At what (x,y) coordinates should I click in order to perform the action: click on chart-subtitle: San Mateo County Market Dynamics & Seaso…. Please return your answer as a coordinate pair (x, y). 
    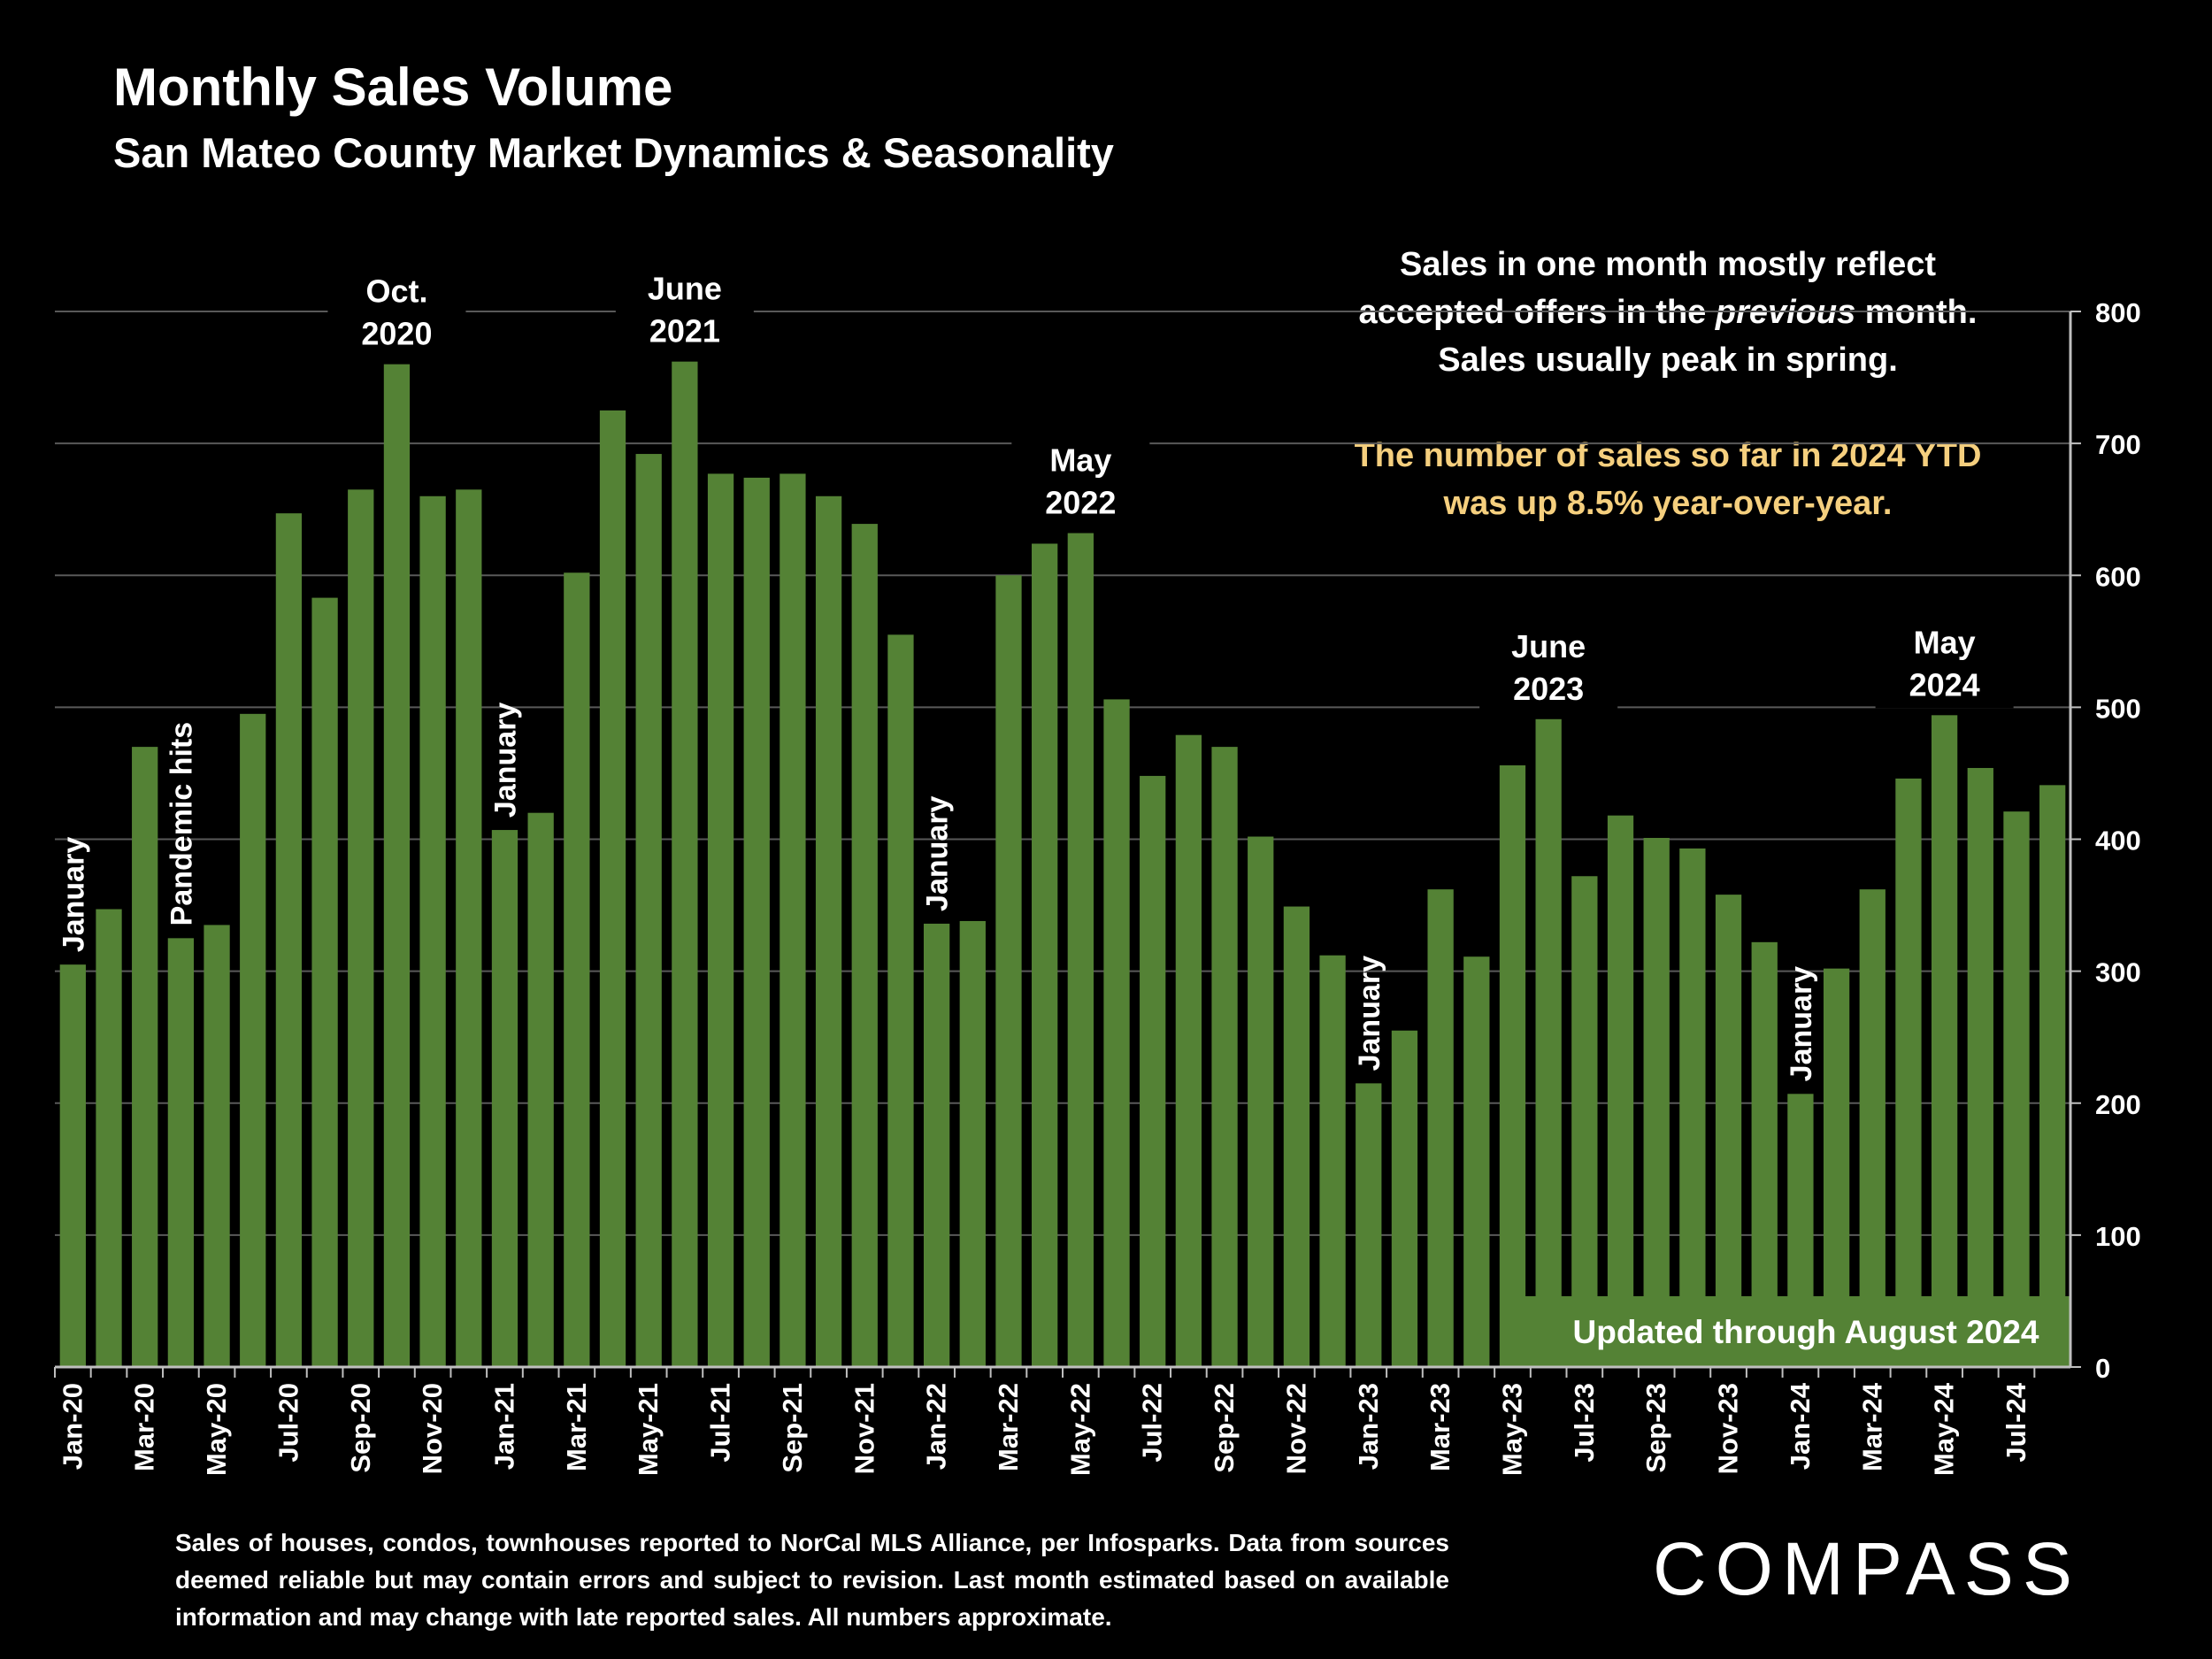
    Looking at the image, I should click on (614, 152).